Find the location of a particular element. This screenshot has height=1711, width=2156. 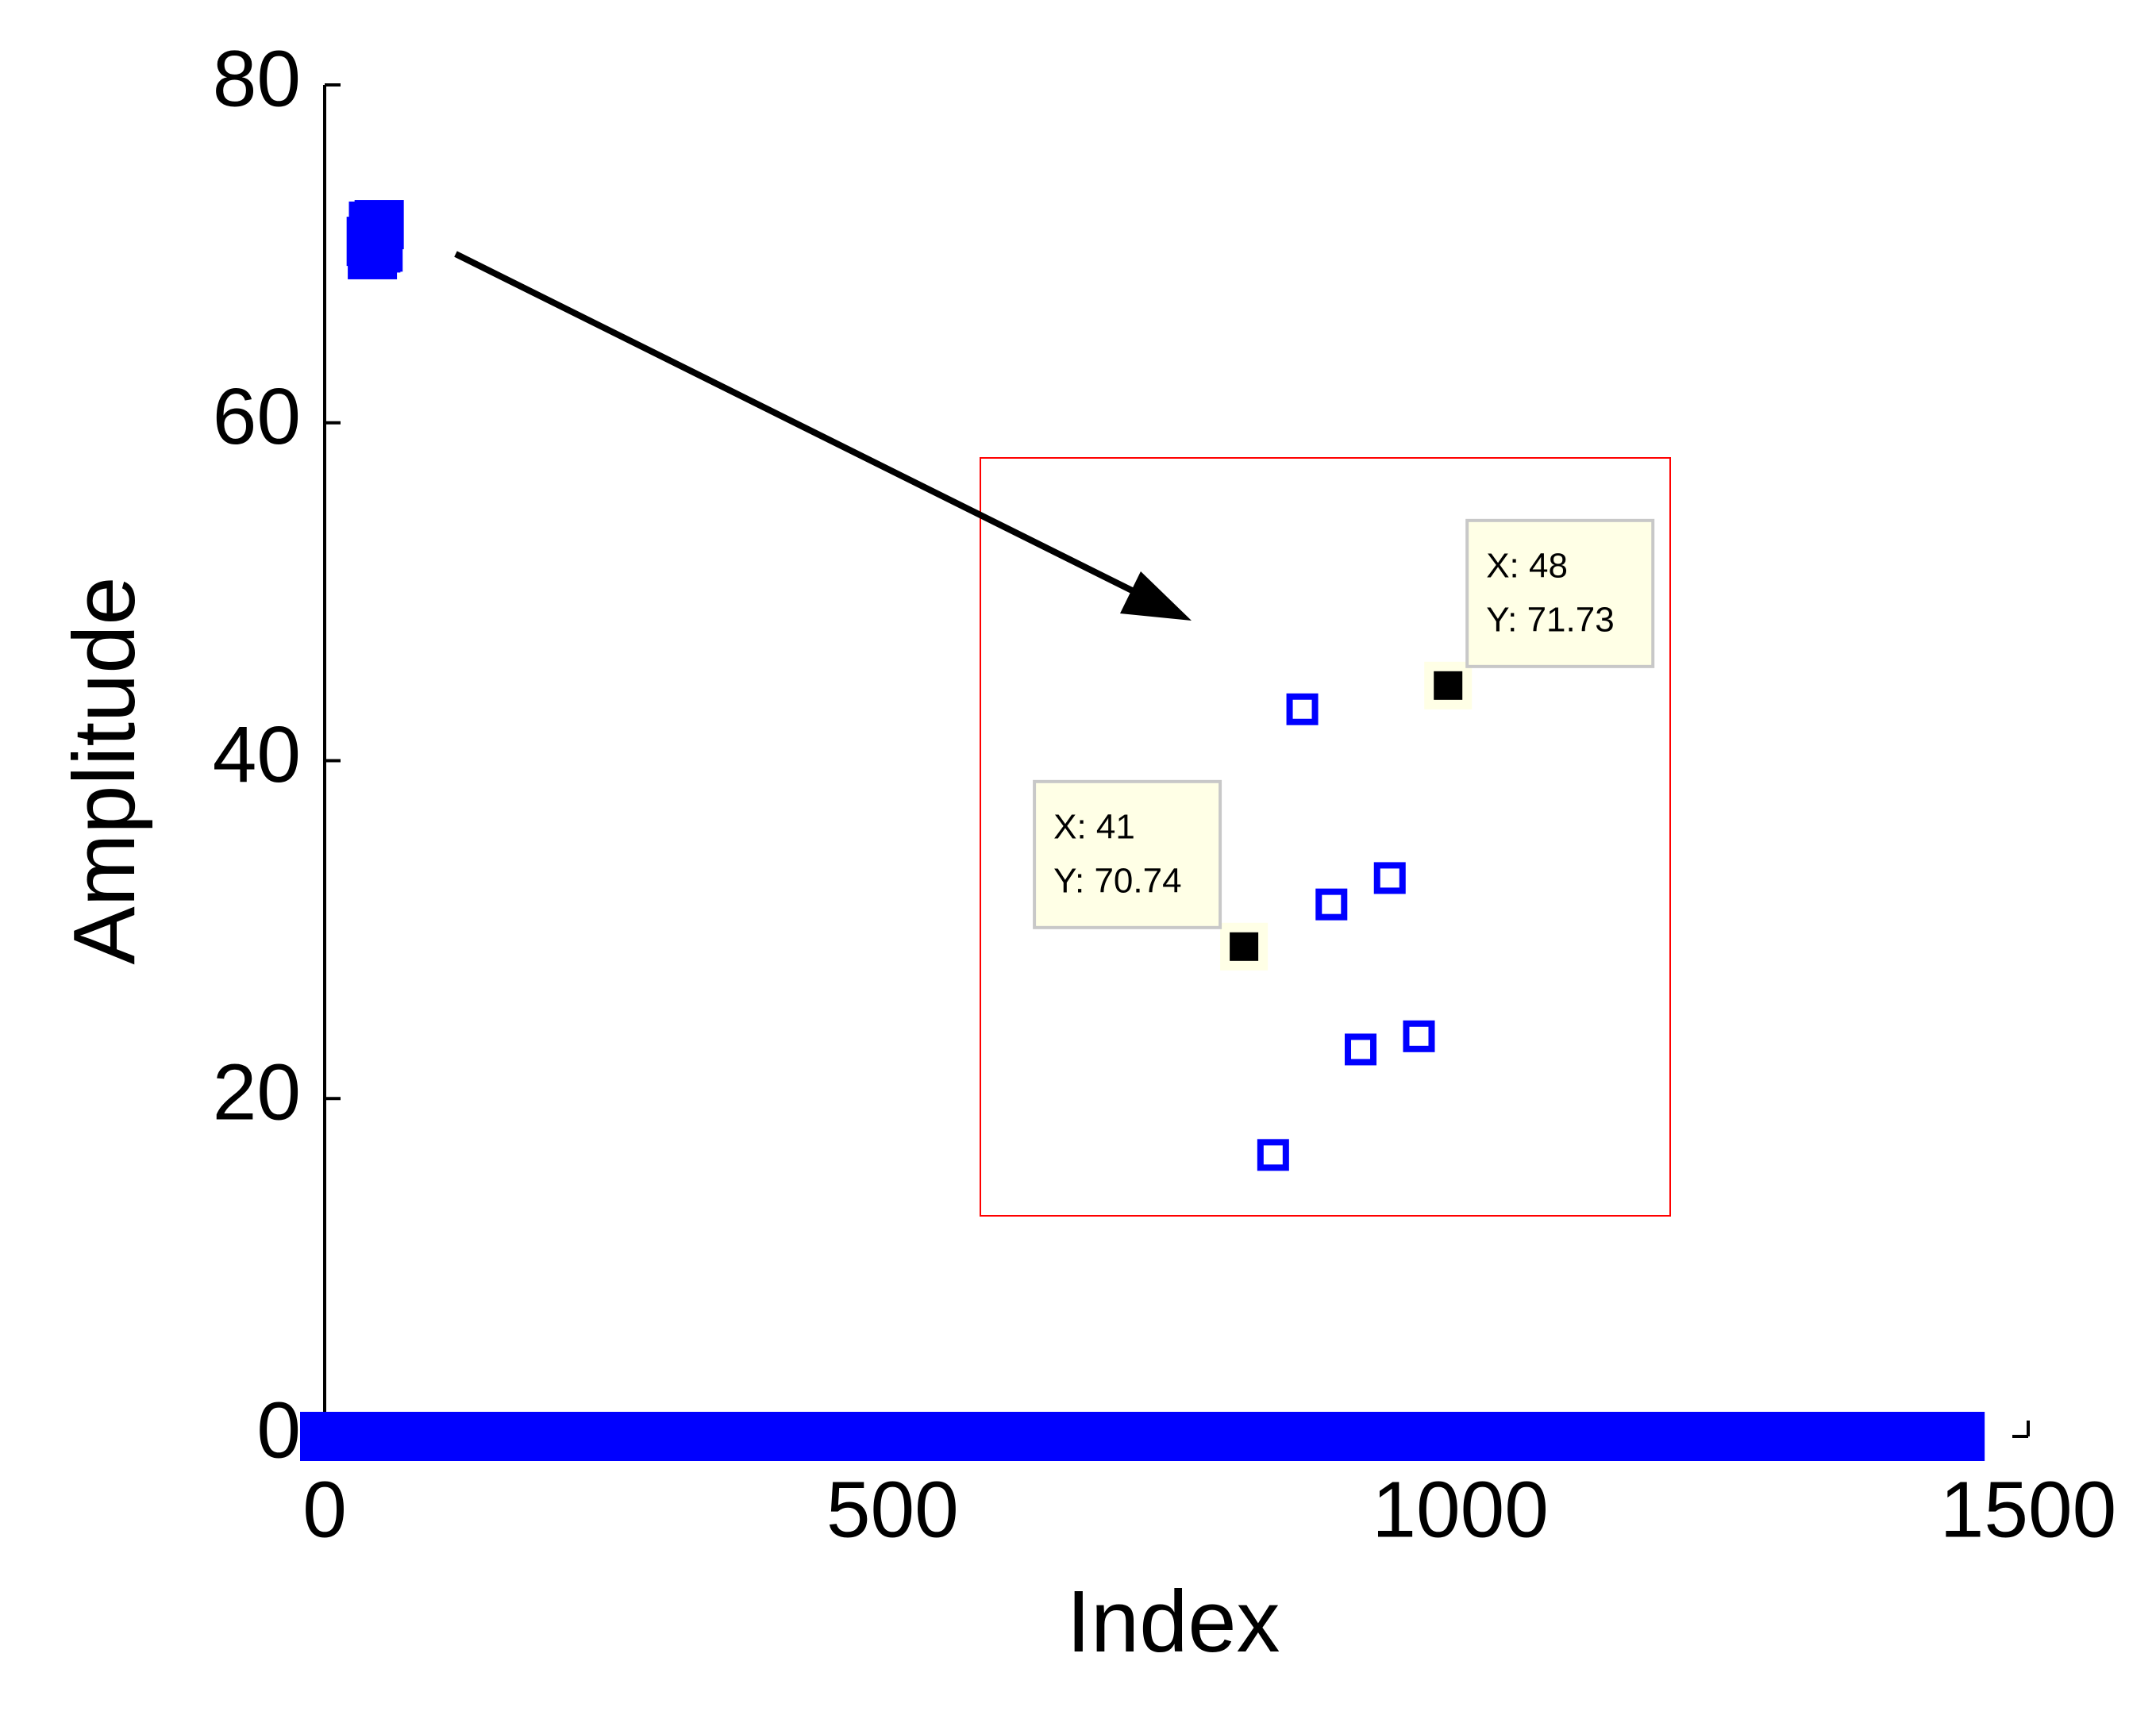

x-tick-label: 1500 is located at coordinates (2028, 1510).